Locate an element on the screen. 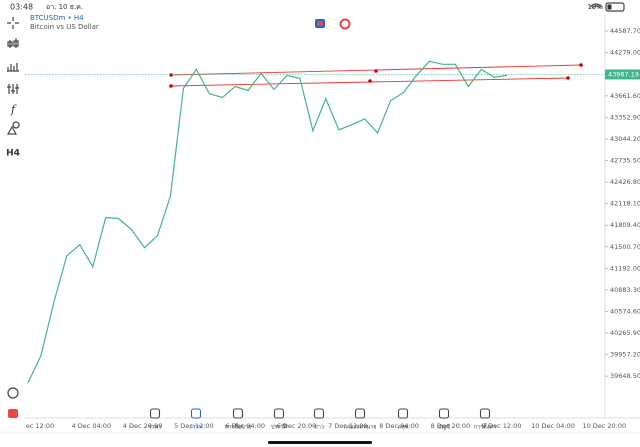 Image resolution: width=640 pixels, height=447 pixels. indicators-tool is located at coordinates (13, 67).